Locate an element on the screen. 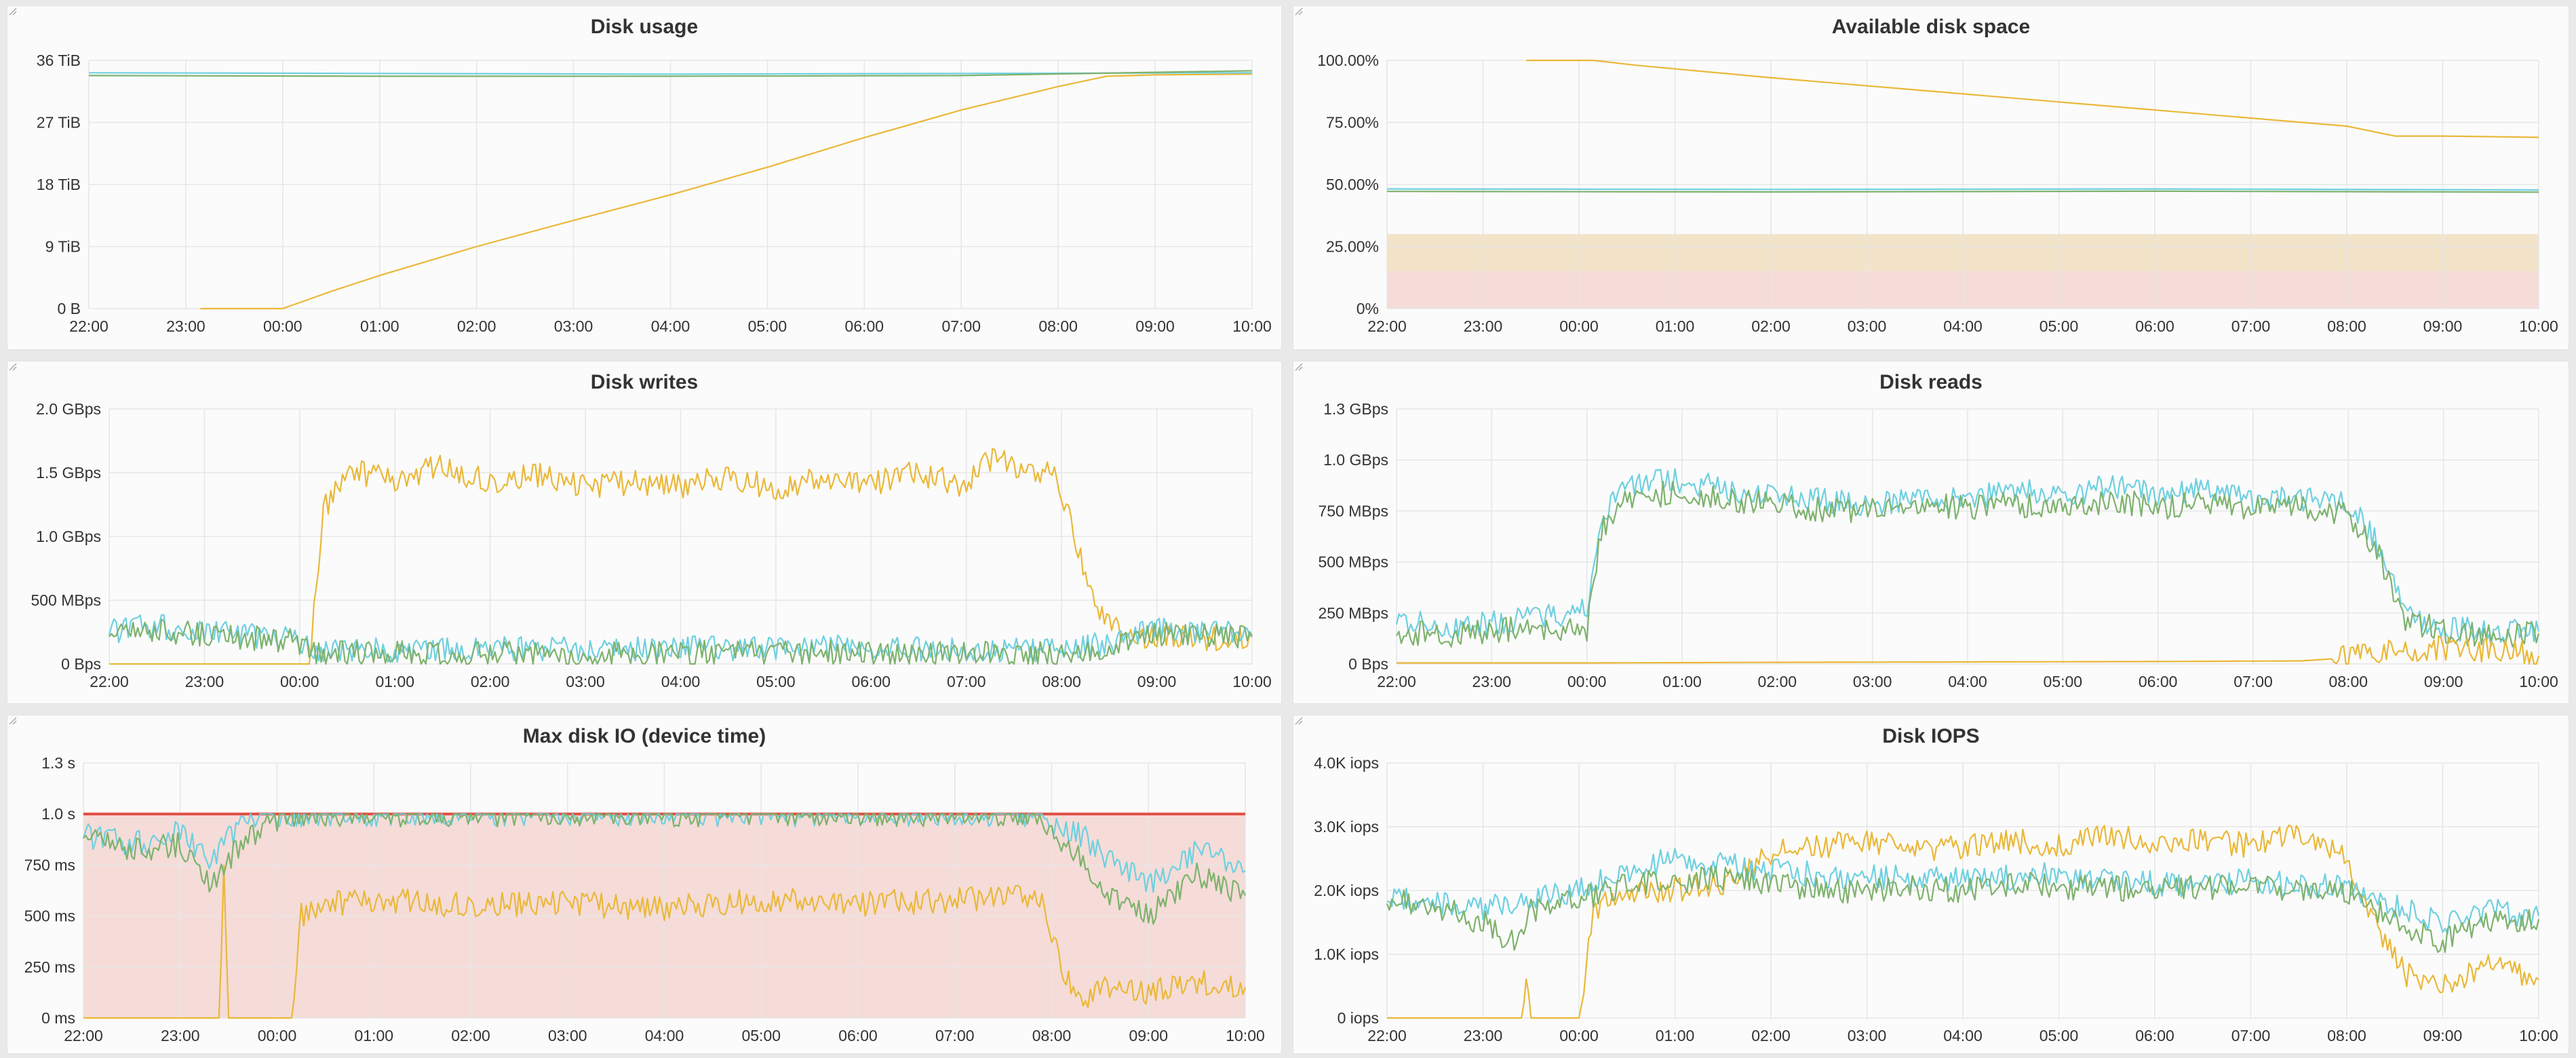 This screenshot has width=2576, height=1058. y-tick-label: 1.0 GBps is located at coordinates (68, 537).